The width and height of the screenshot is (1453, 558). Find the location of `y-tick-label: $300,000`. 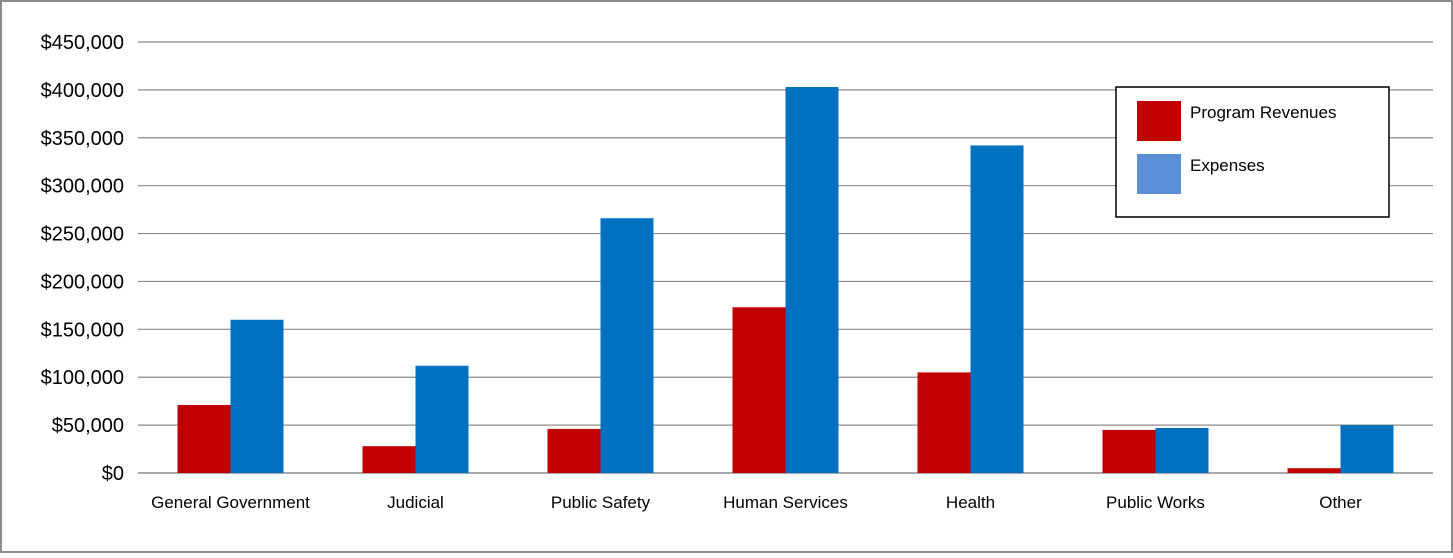

y-tick-label: $300,000 is located at coordinates (82, 187).